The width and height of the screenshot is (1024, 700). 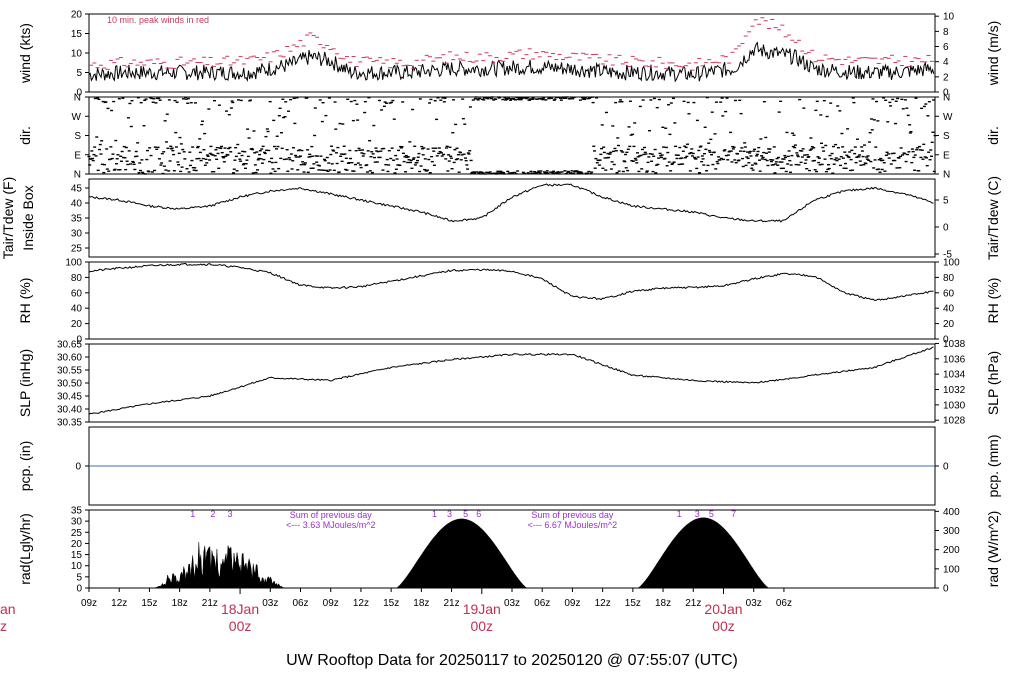 What do you see at coordinates (951, 550) in the screenshot?
I see `rad-ytick-right-label: 200` at bounding box center [951, 550].